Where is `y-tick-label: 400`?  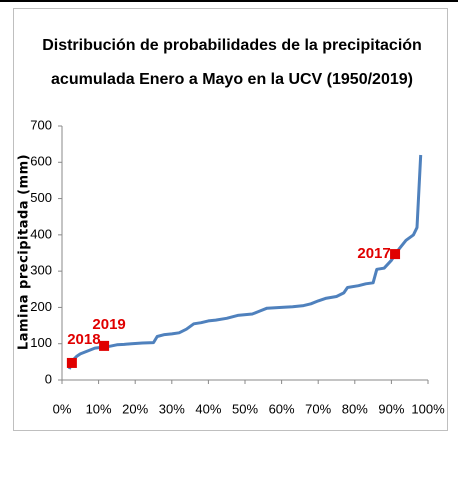 y-tick-label: 400 is located at coordinates (41, 233).